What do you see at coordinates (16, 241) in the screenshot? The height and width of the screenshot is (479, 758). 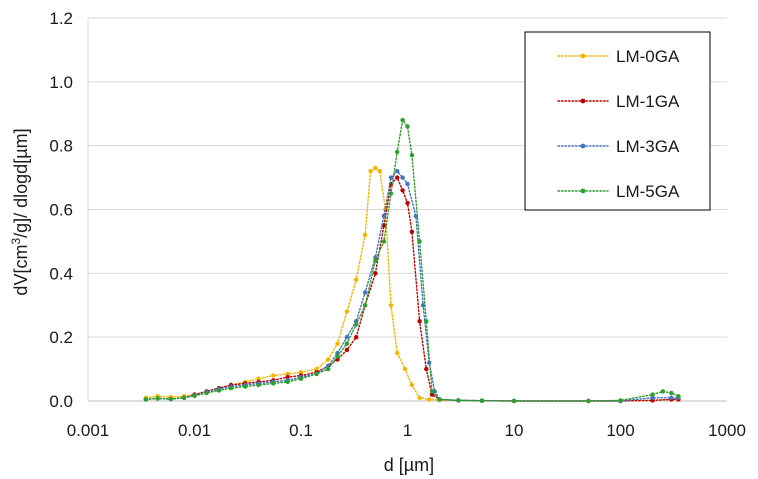 I see `y-axis-label-sup: 3` at bounding box center [16, 241].